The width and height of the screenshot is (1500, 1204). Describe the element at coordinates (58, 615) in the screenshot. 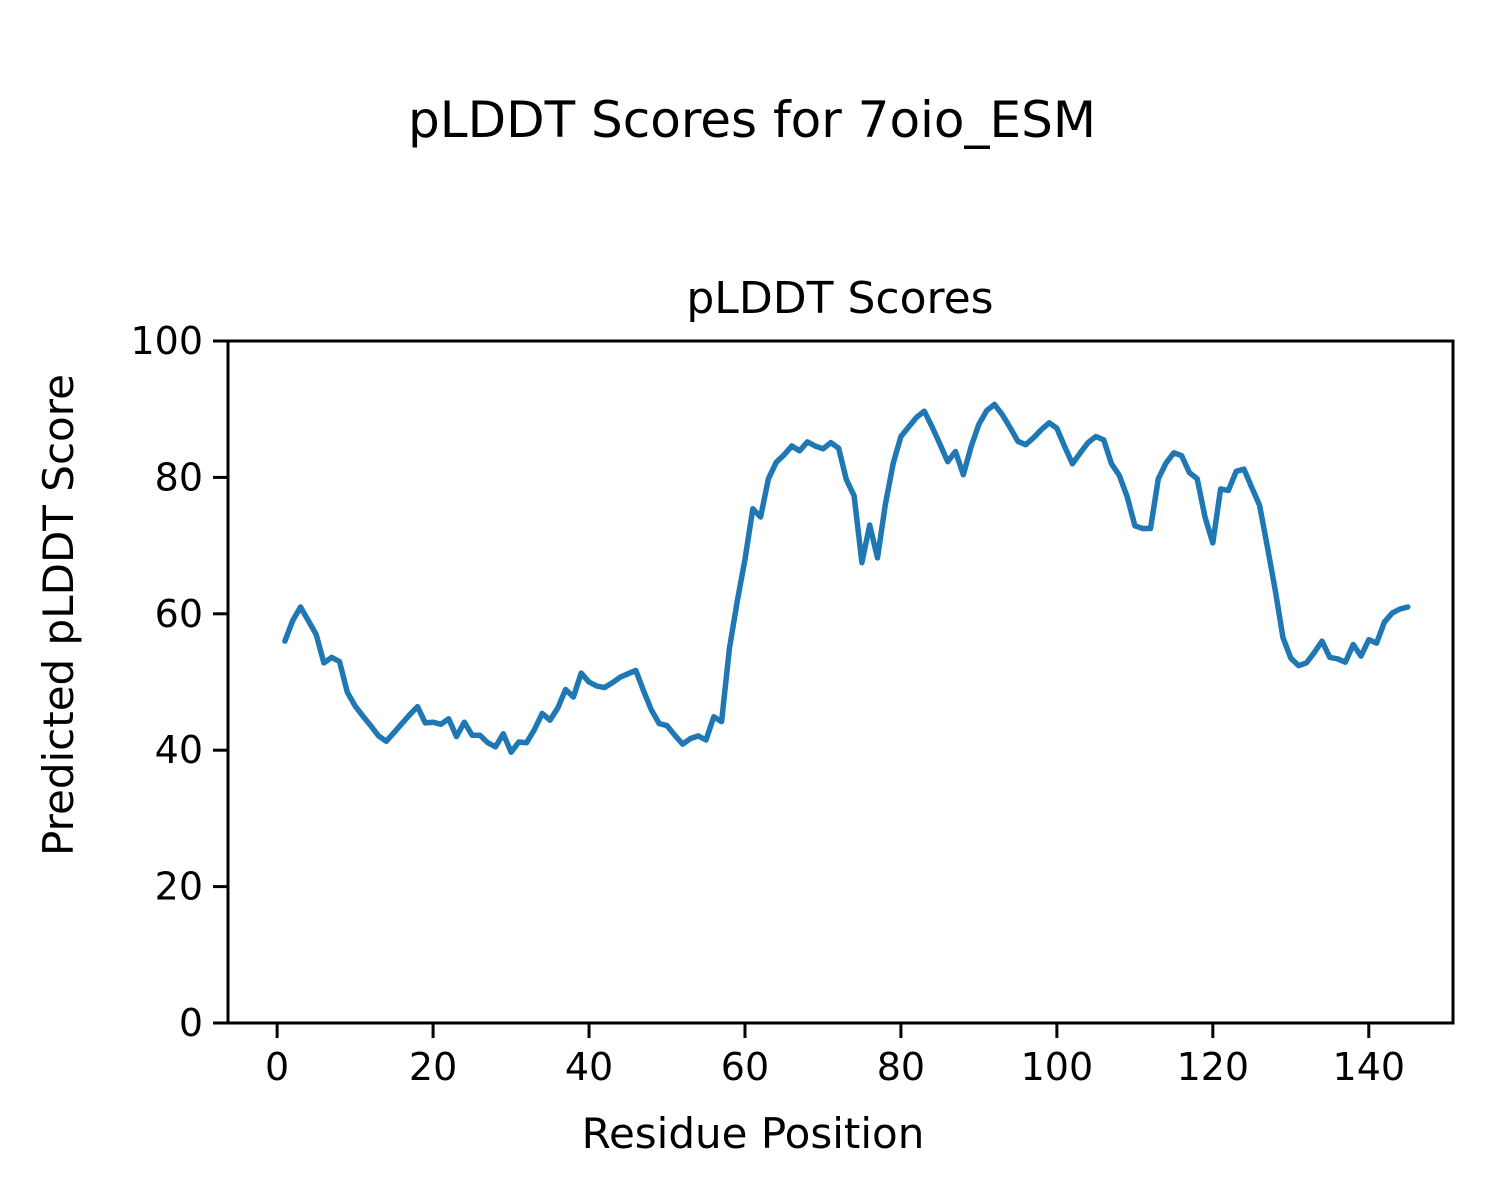

I see `y-axis-label: Predicted pLDDT Score` at that location.